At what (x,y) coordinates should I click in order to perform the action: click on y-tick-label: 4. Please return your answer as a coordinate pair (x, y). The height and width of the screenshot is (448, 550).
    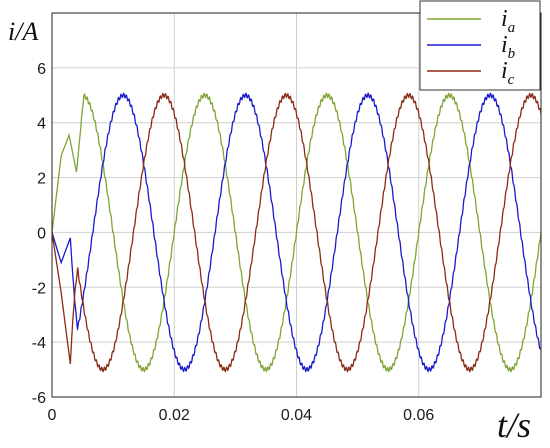
    Looking at the image, I should click on (41, 124).